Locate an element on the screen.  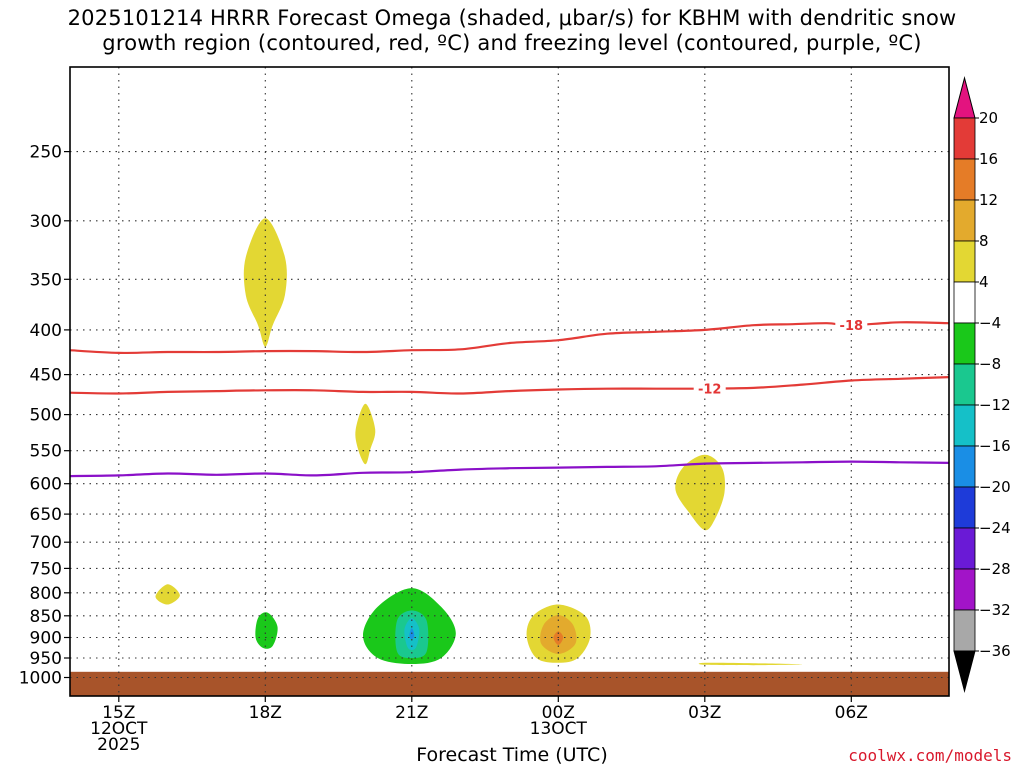
y-tick-label-350: 350 is located at coordinates (46, 280).